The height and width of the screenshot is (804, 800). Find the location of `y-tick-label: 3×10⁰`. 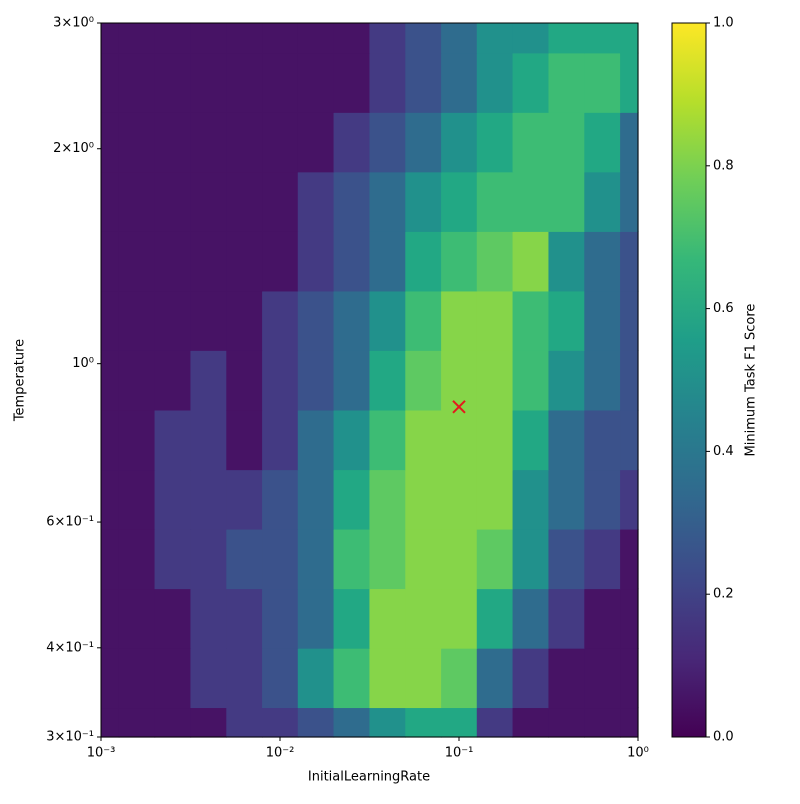

y-tick-label: 3×10⁰ is located at coordinates (73, 23).